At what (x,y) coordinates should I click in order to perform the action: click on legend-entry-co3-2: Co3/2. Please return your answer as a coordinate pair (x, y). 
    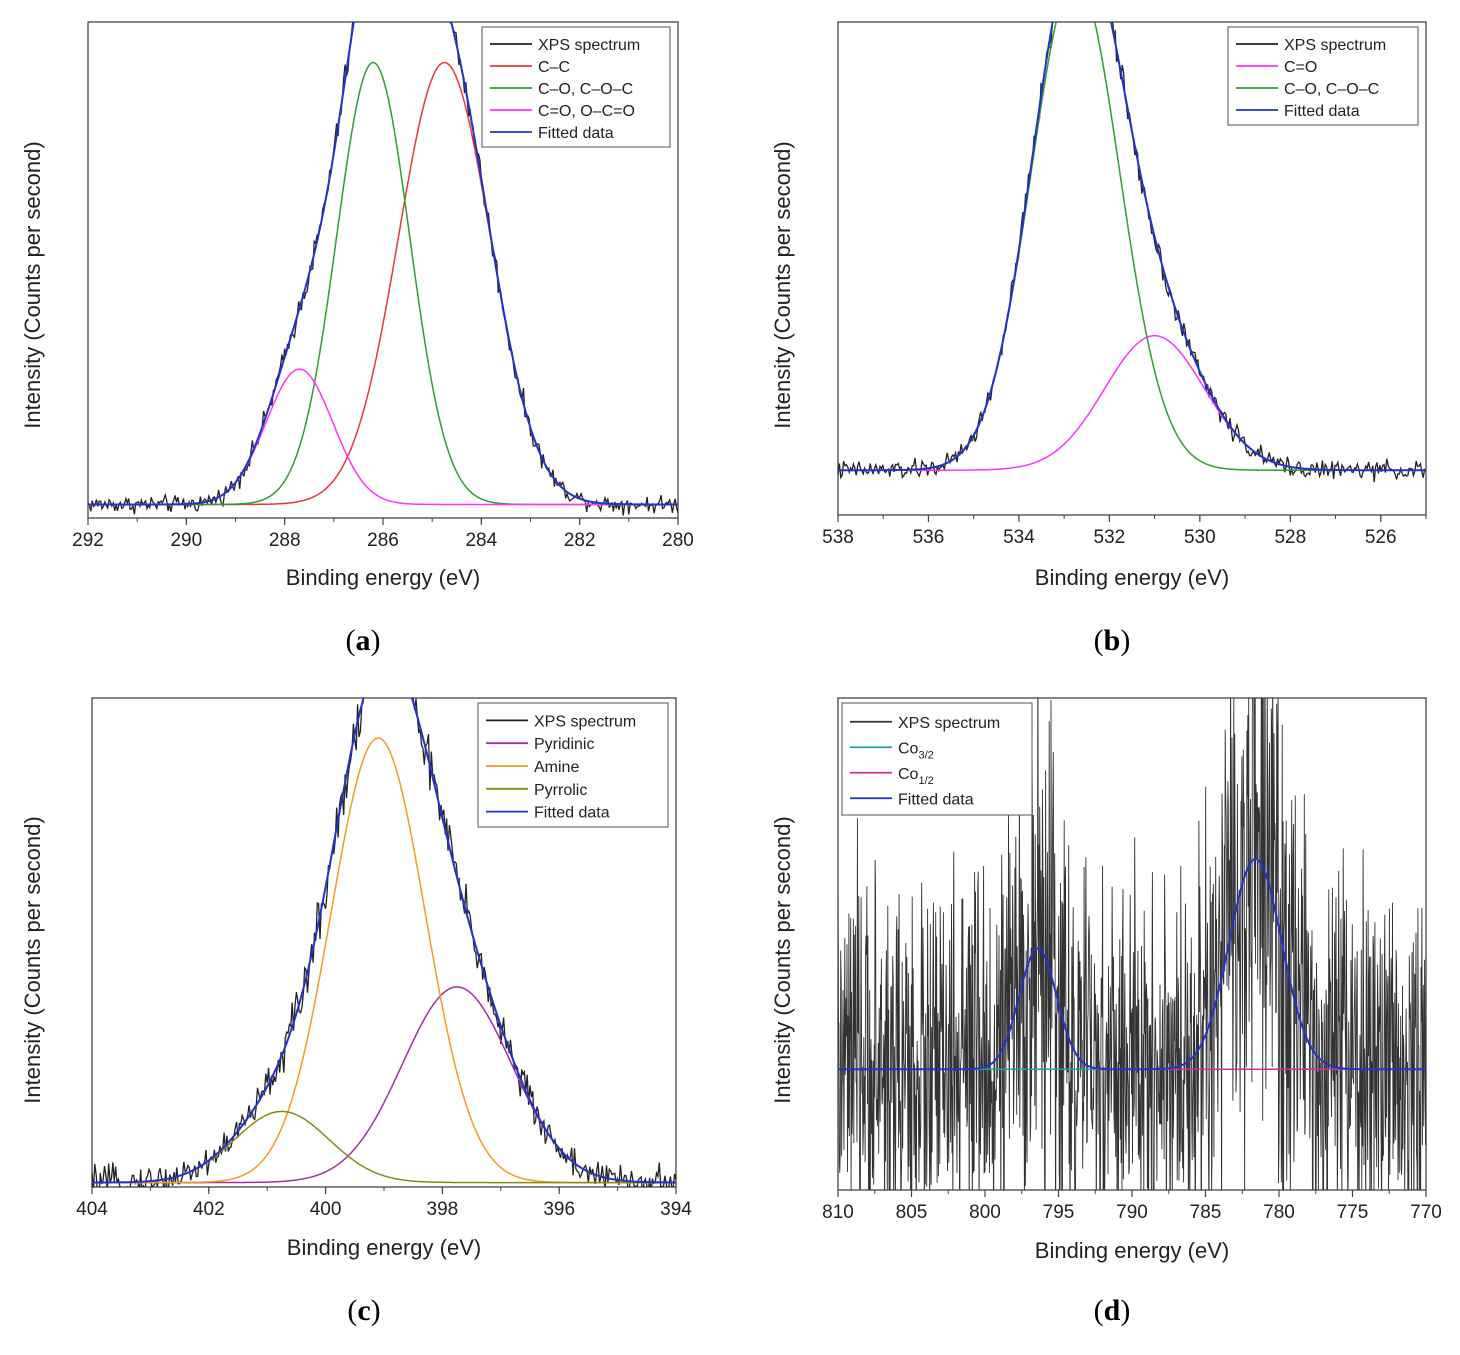
    Looking at the image, I should click on (916, 750).